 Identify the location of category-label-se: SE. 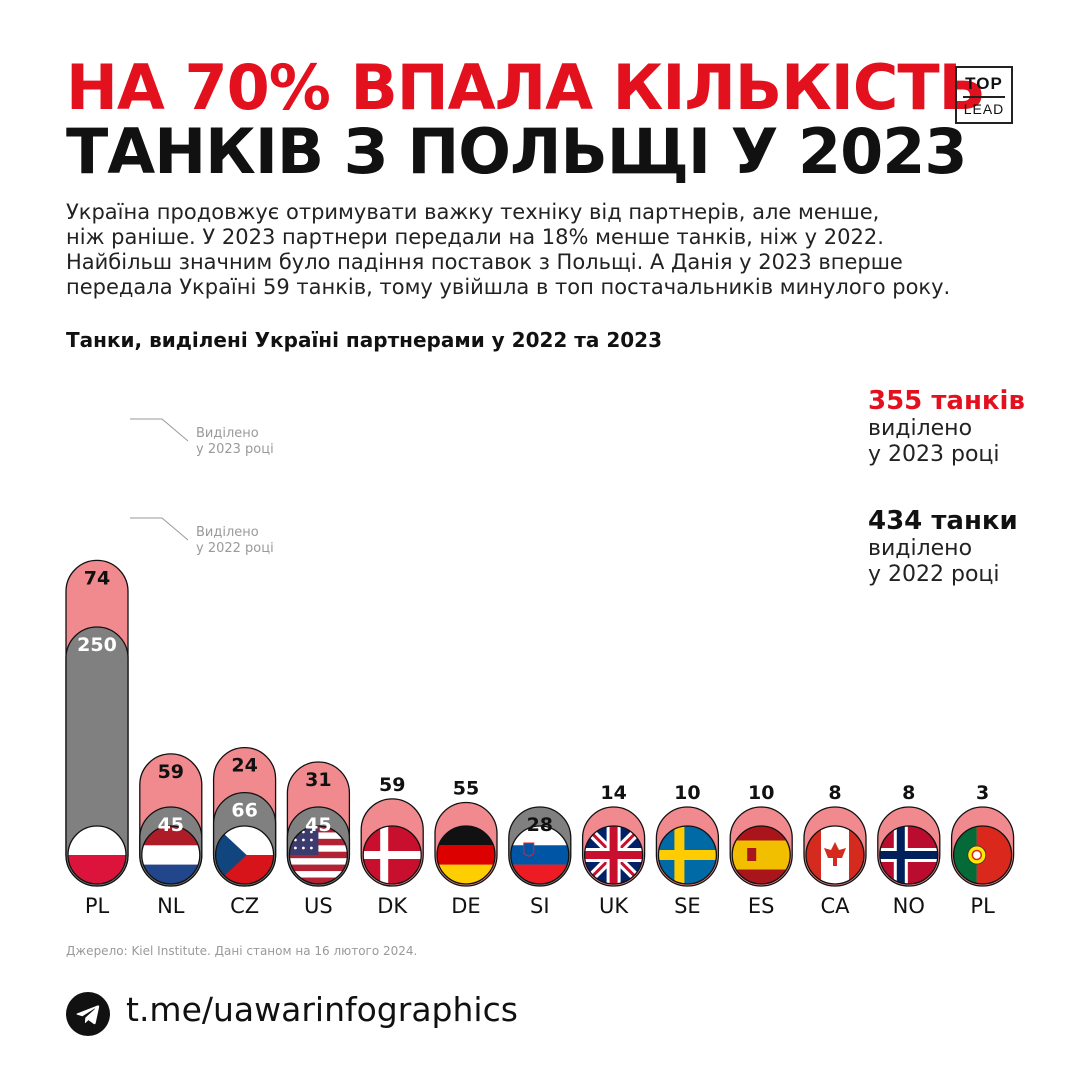
(687, 906).